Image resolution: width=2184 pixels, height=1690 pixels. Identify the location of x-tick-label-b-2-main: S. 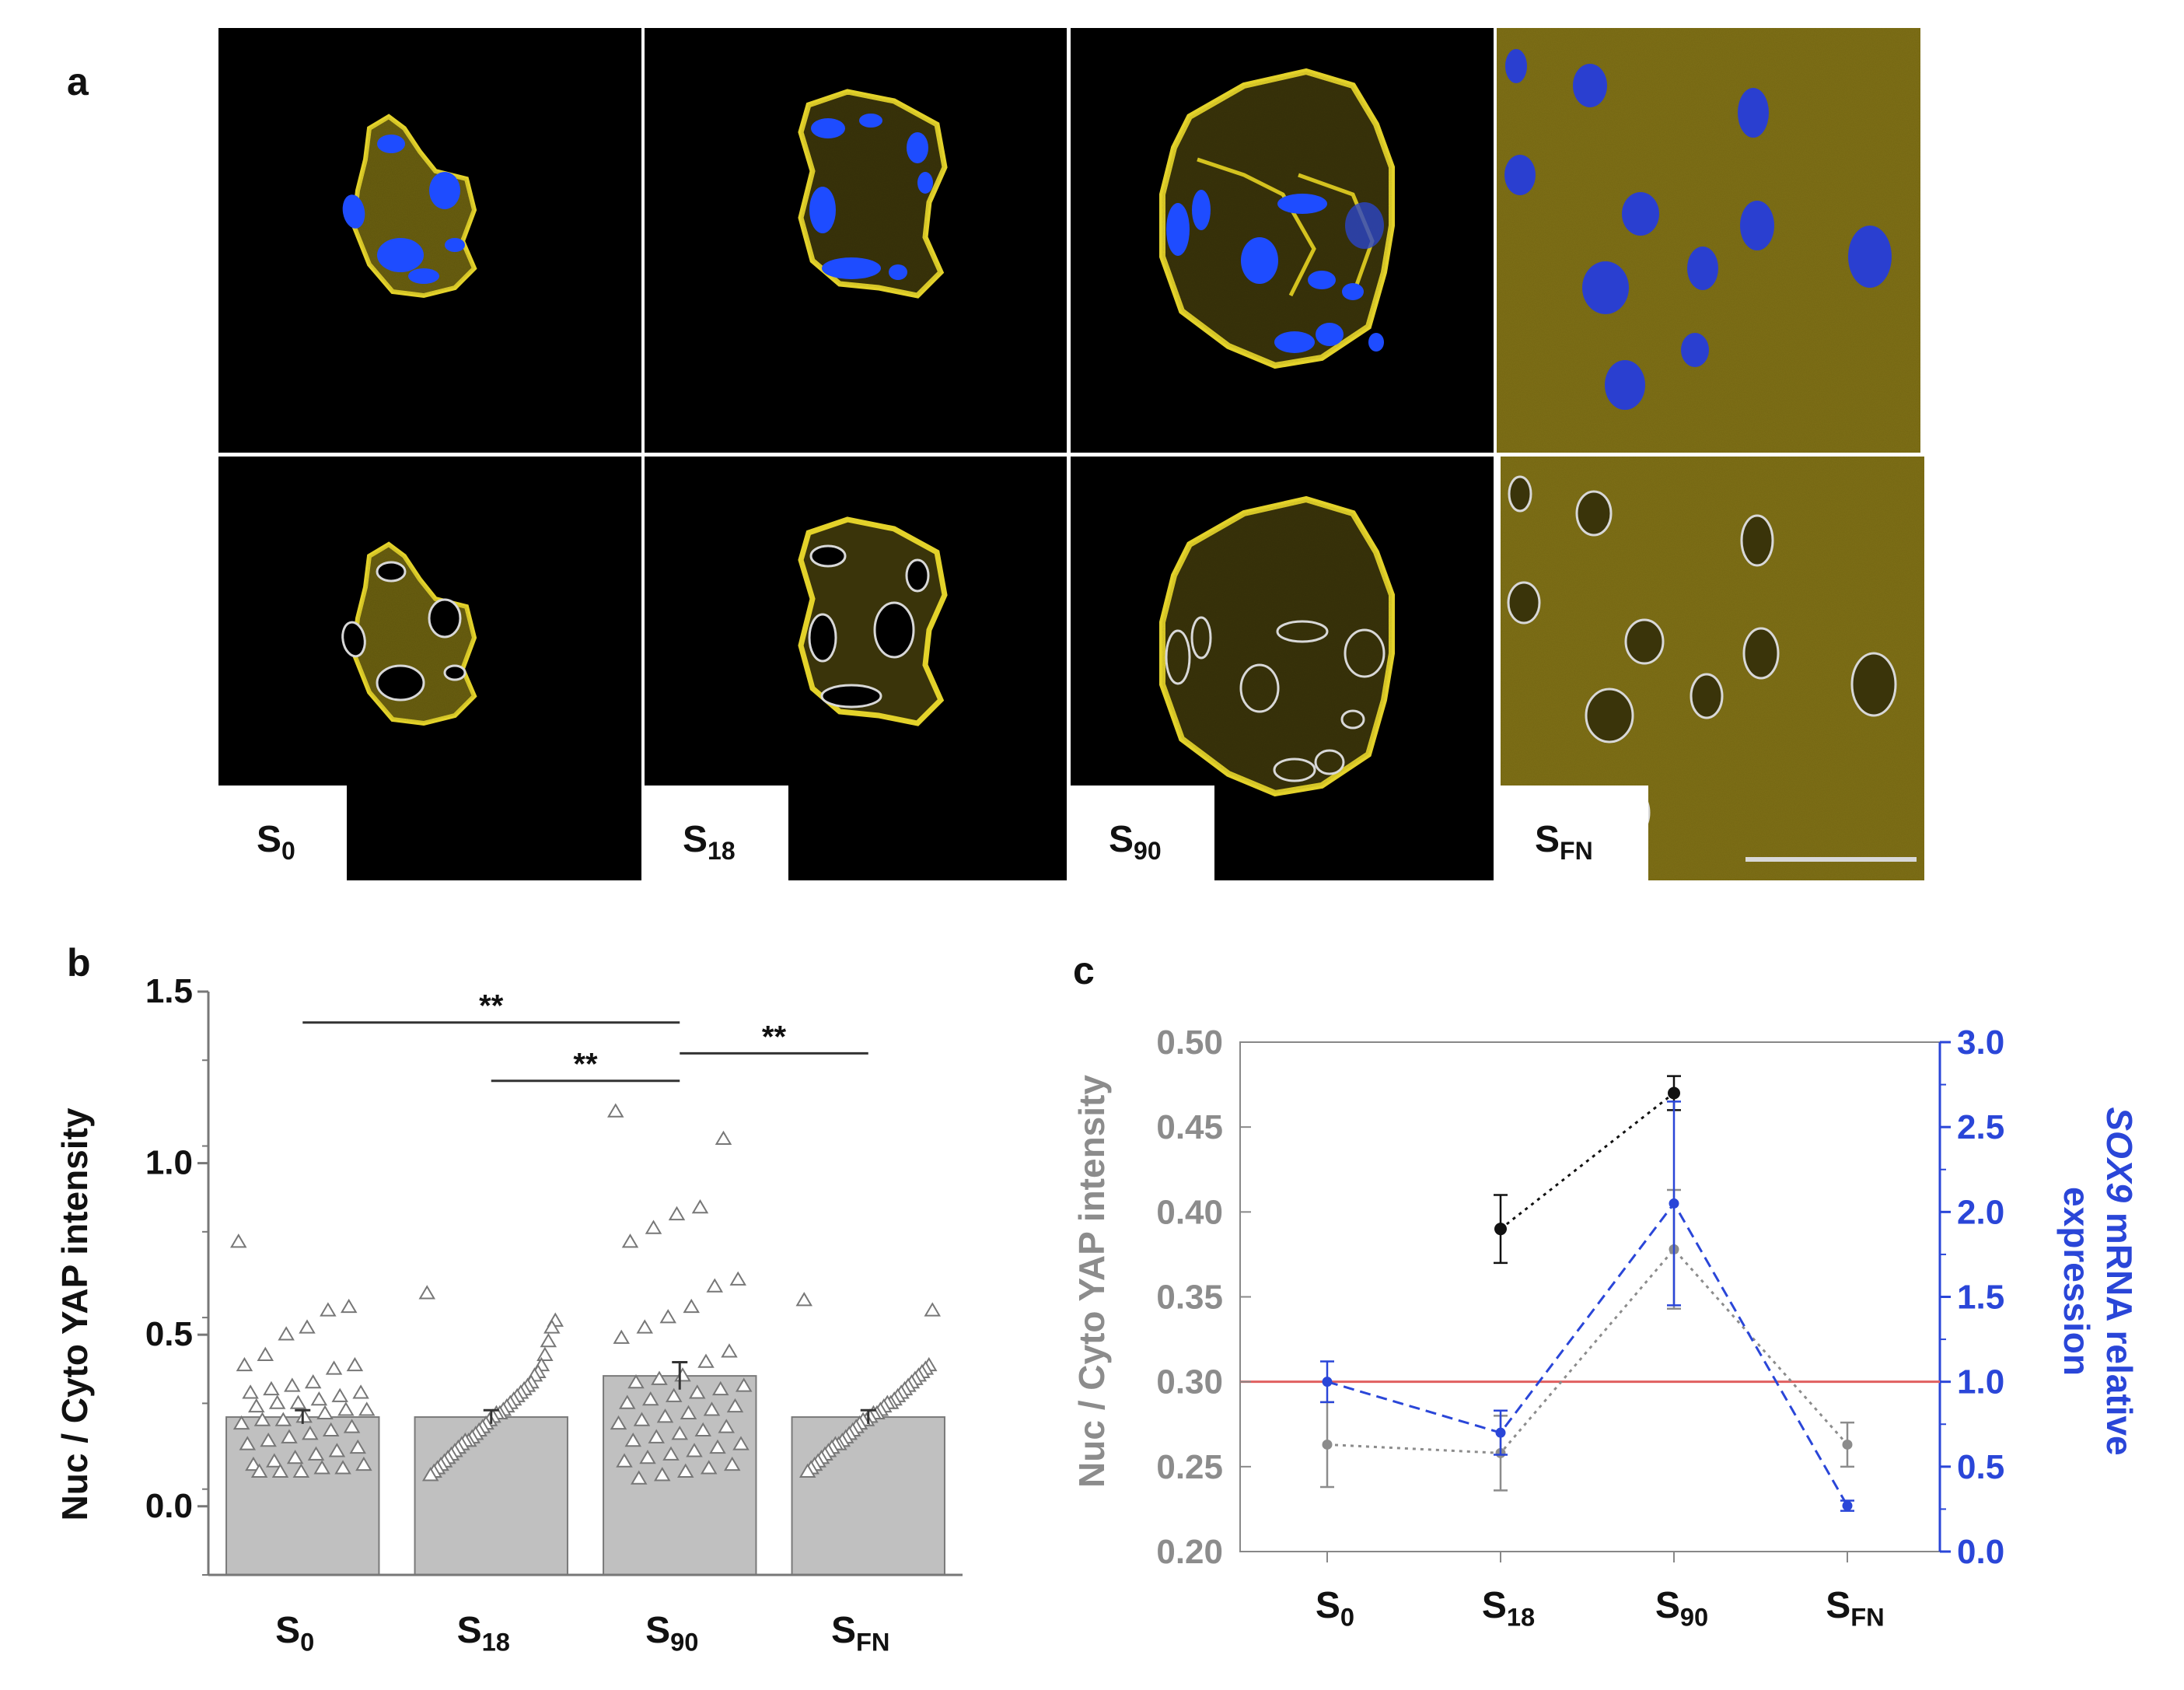
(657, 1631).